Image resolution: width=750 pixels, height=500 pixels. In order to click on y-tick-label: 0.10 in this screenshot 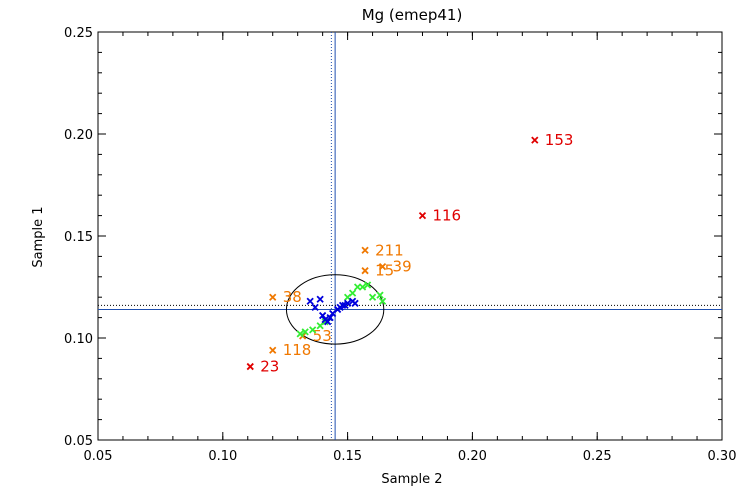, I will do `click(78, 339)`.